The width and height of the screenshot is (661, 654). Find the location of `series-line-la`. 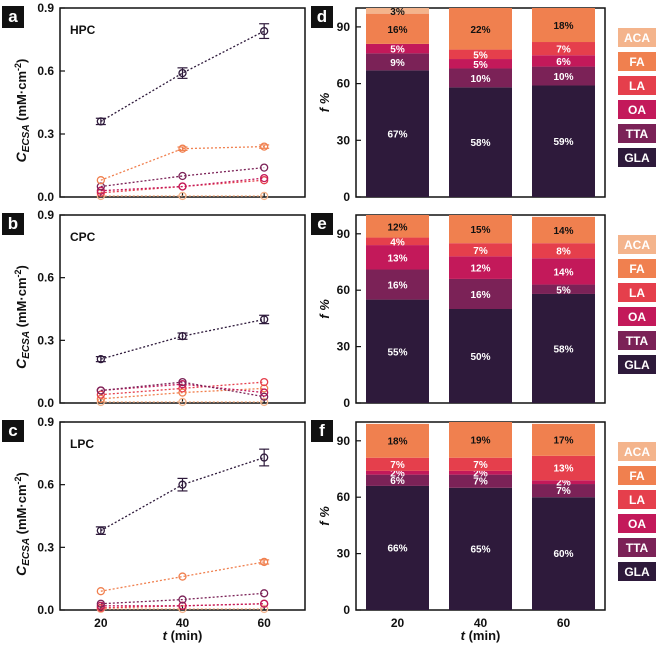

series-line-la is located at coordinates (182, 388).